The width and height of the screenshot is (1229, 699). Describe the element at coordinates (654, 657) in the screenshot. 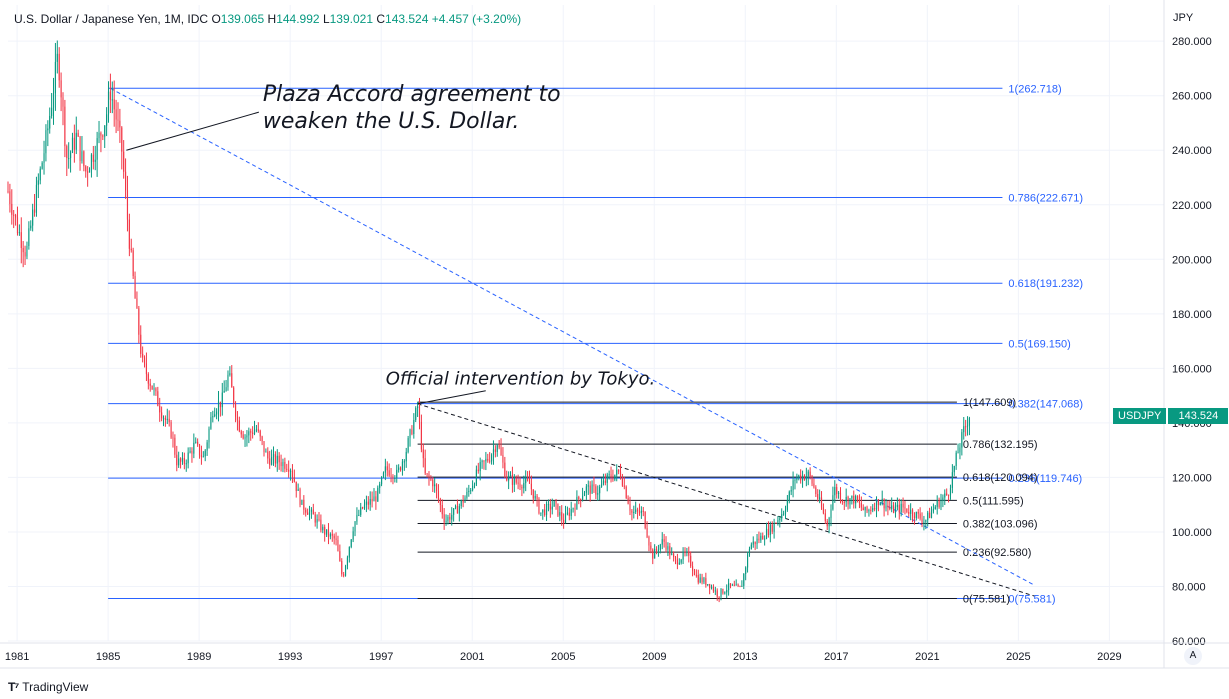

I see `x-tick-label: 2009` at that location.